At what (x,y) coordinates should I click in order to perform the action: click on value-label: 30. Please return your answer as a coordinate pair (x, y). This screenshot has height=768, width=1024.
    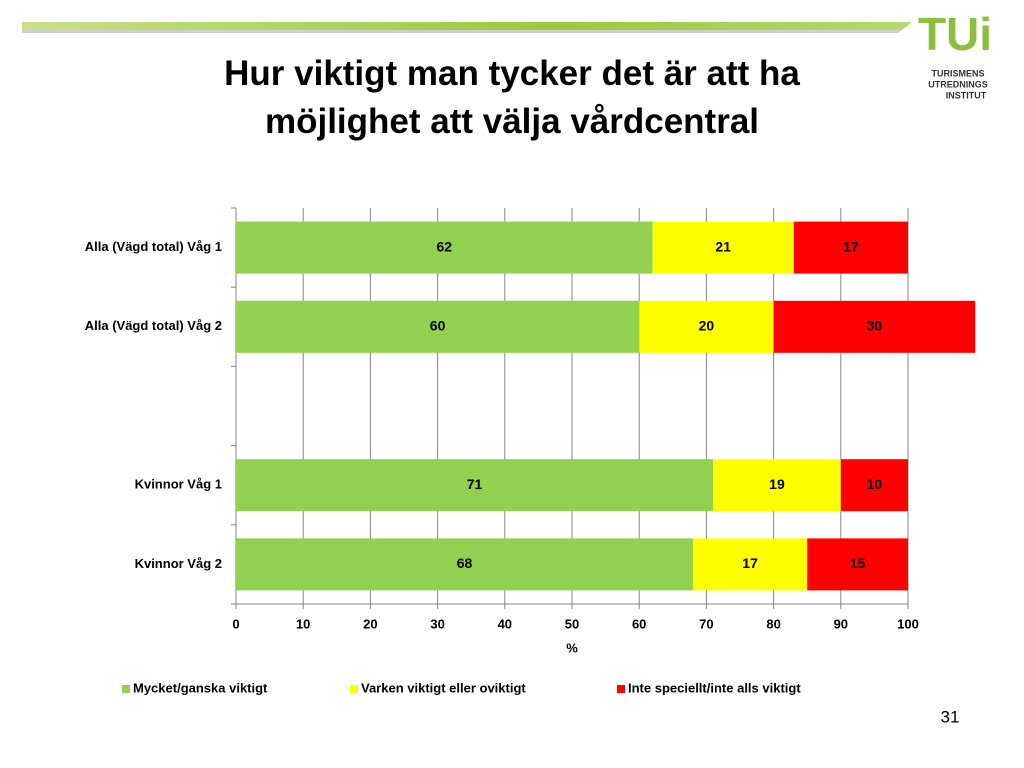
    Looking at the image, I should click on (875, 326).